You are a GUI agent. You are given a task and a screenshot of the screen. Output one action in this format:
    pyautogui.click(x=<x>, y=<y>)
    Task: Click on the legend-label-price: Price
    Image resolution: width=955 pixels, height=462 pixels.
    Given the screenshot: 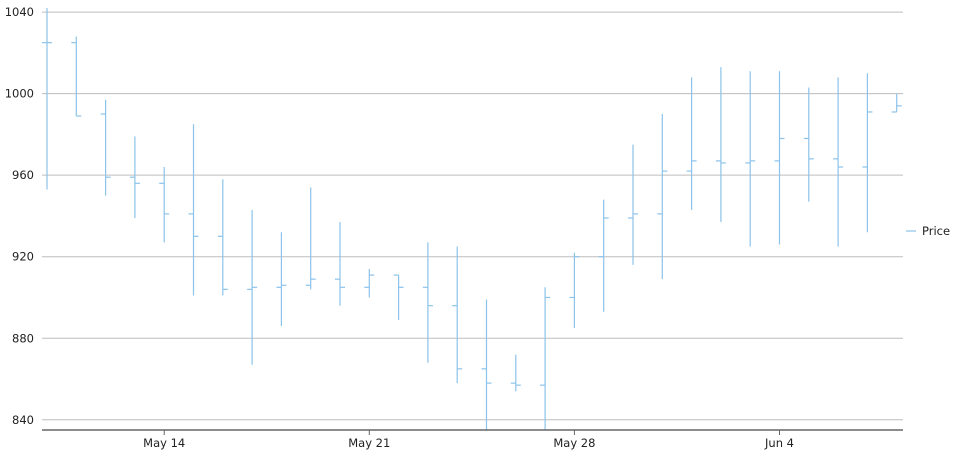 What is the action you would take?
    pyautogui.click(x=936, y=231)
    